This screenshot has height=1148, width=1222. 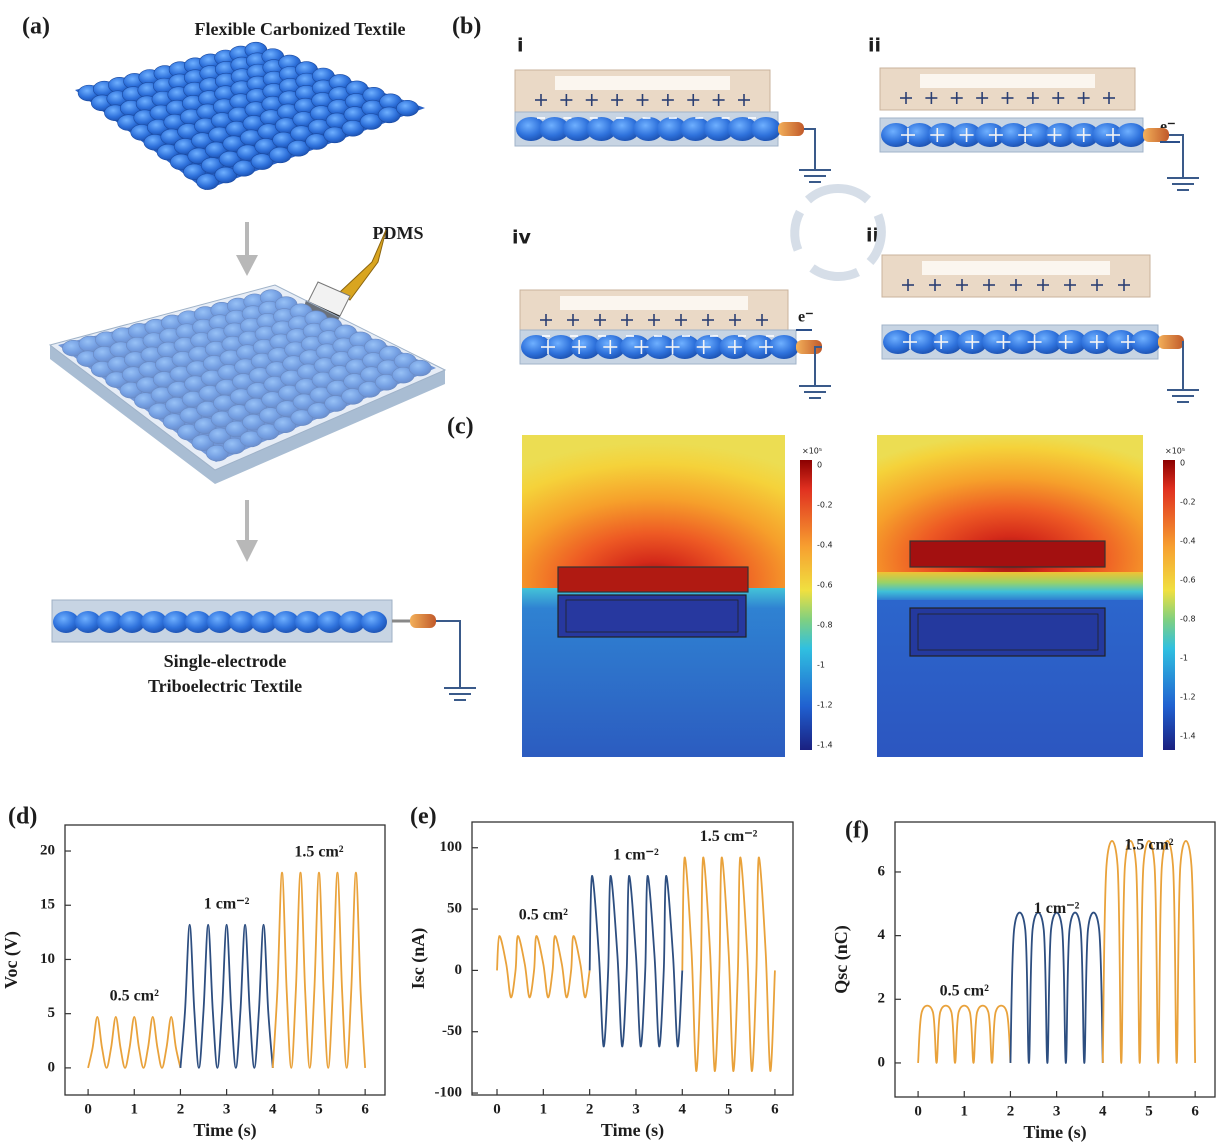 What do you see at coordinates (225, 661) in the screenshot?
I see `result-label: Single-electrode` at bounding box center [225, 661].